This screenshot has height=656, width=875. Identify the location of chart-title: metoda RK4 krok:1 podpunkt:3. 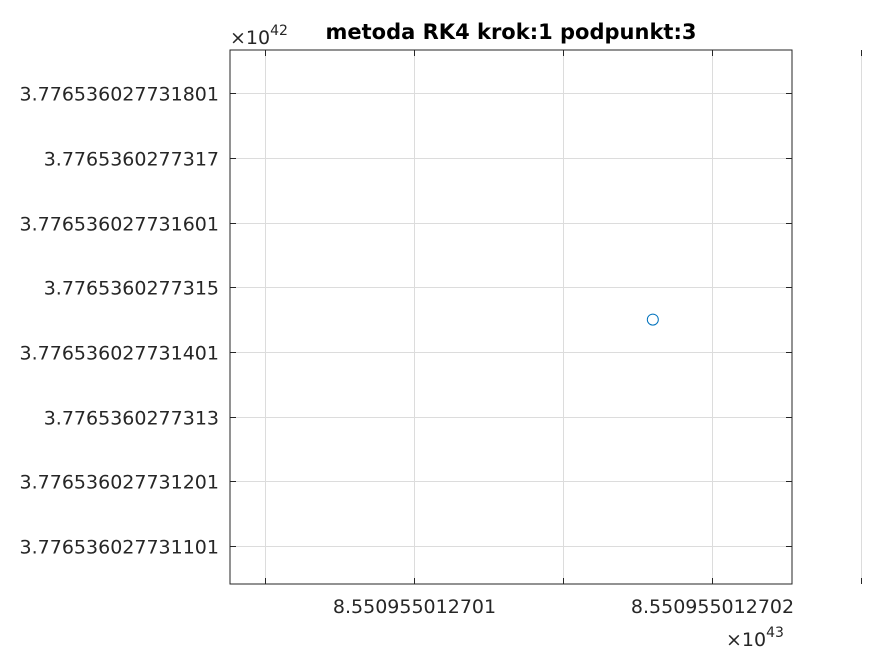
(511, 32).